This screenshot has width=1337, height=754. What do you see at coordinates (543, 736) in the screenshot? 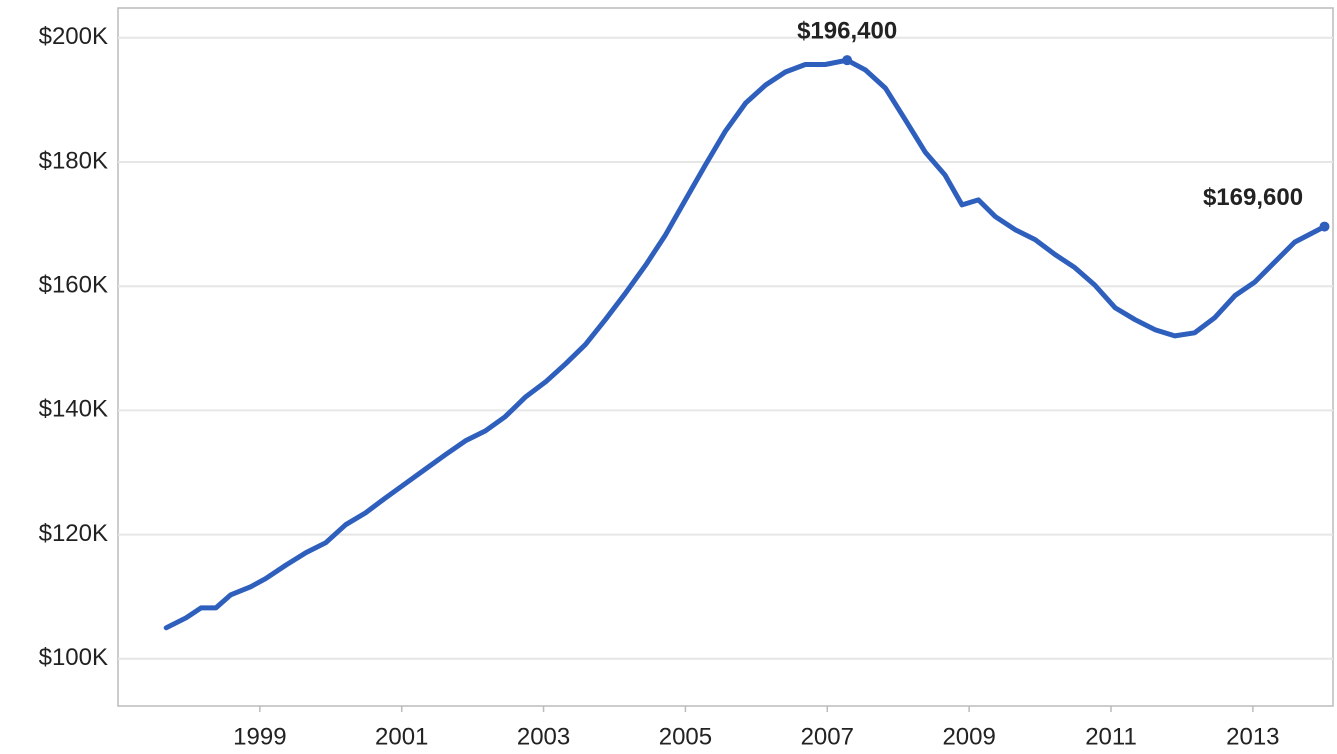
I see `x-tick-label: 2003` at bounding box center [543, 736].